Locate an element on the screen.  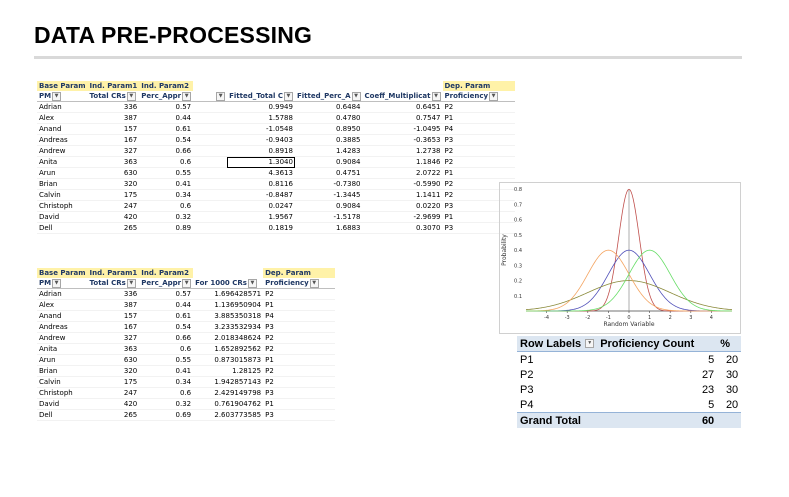
table-cell: 336 is located at coordinates (113, 107).